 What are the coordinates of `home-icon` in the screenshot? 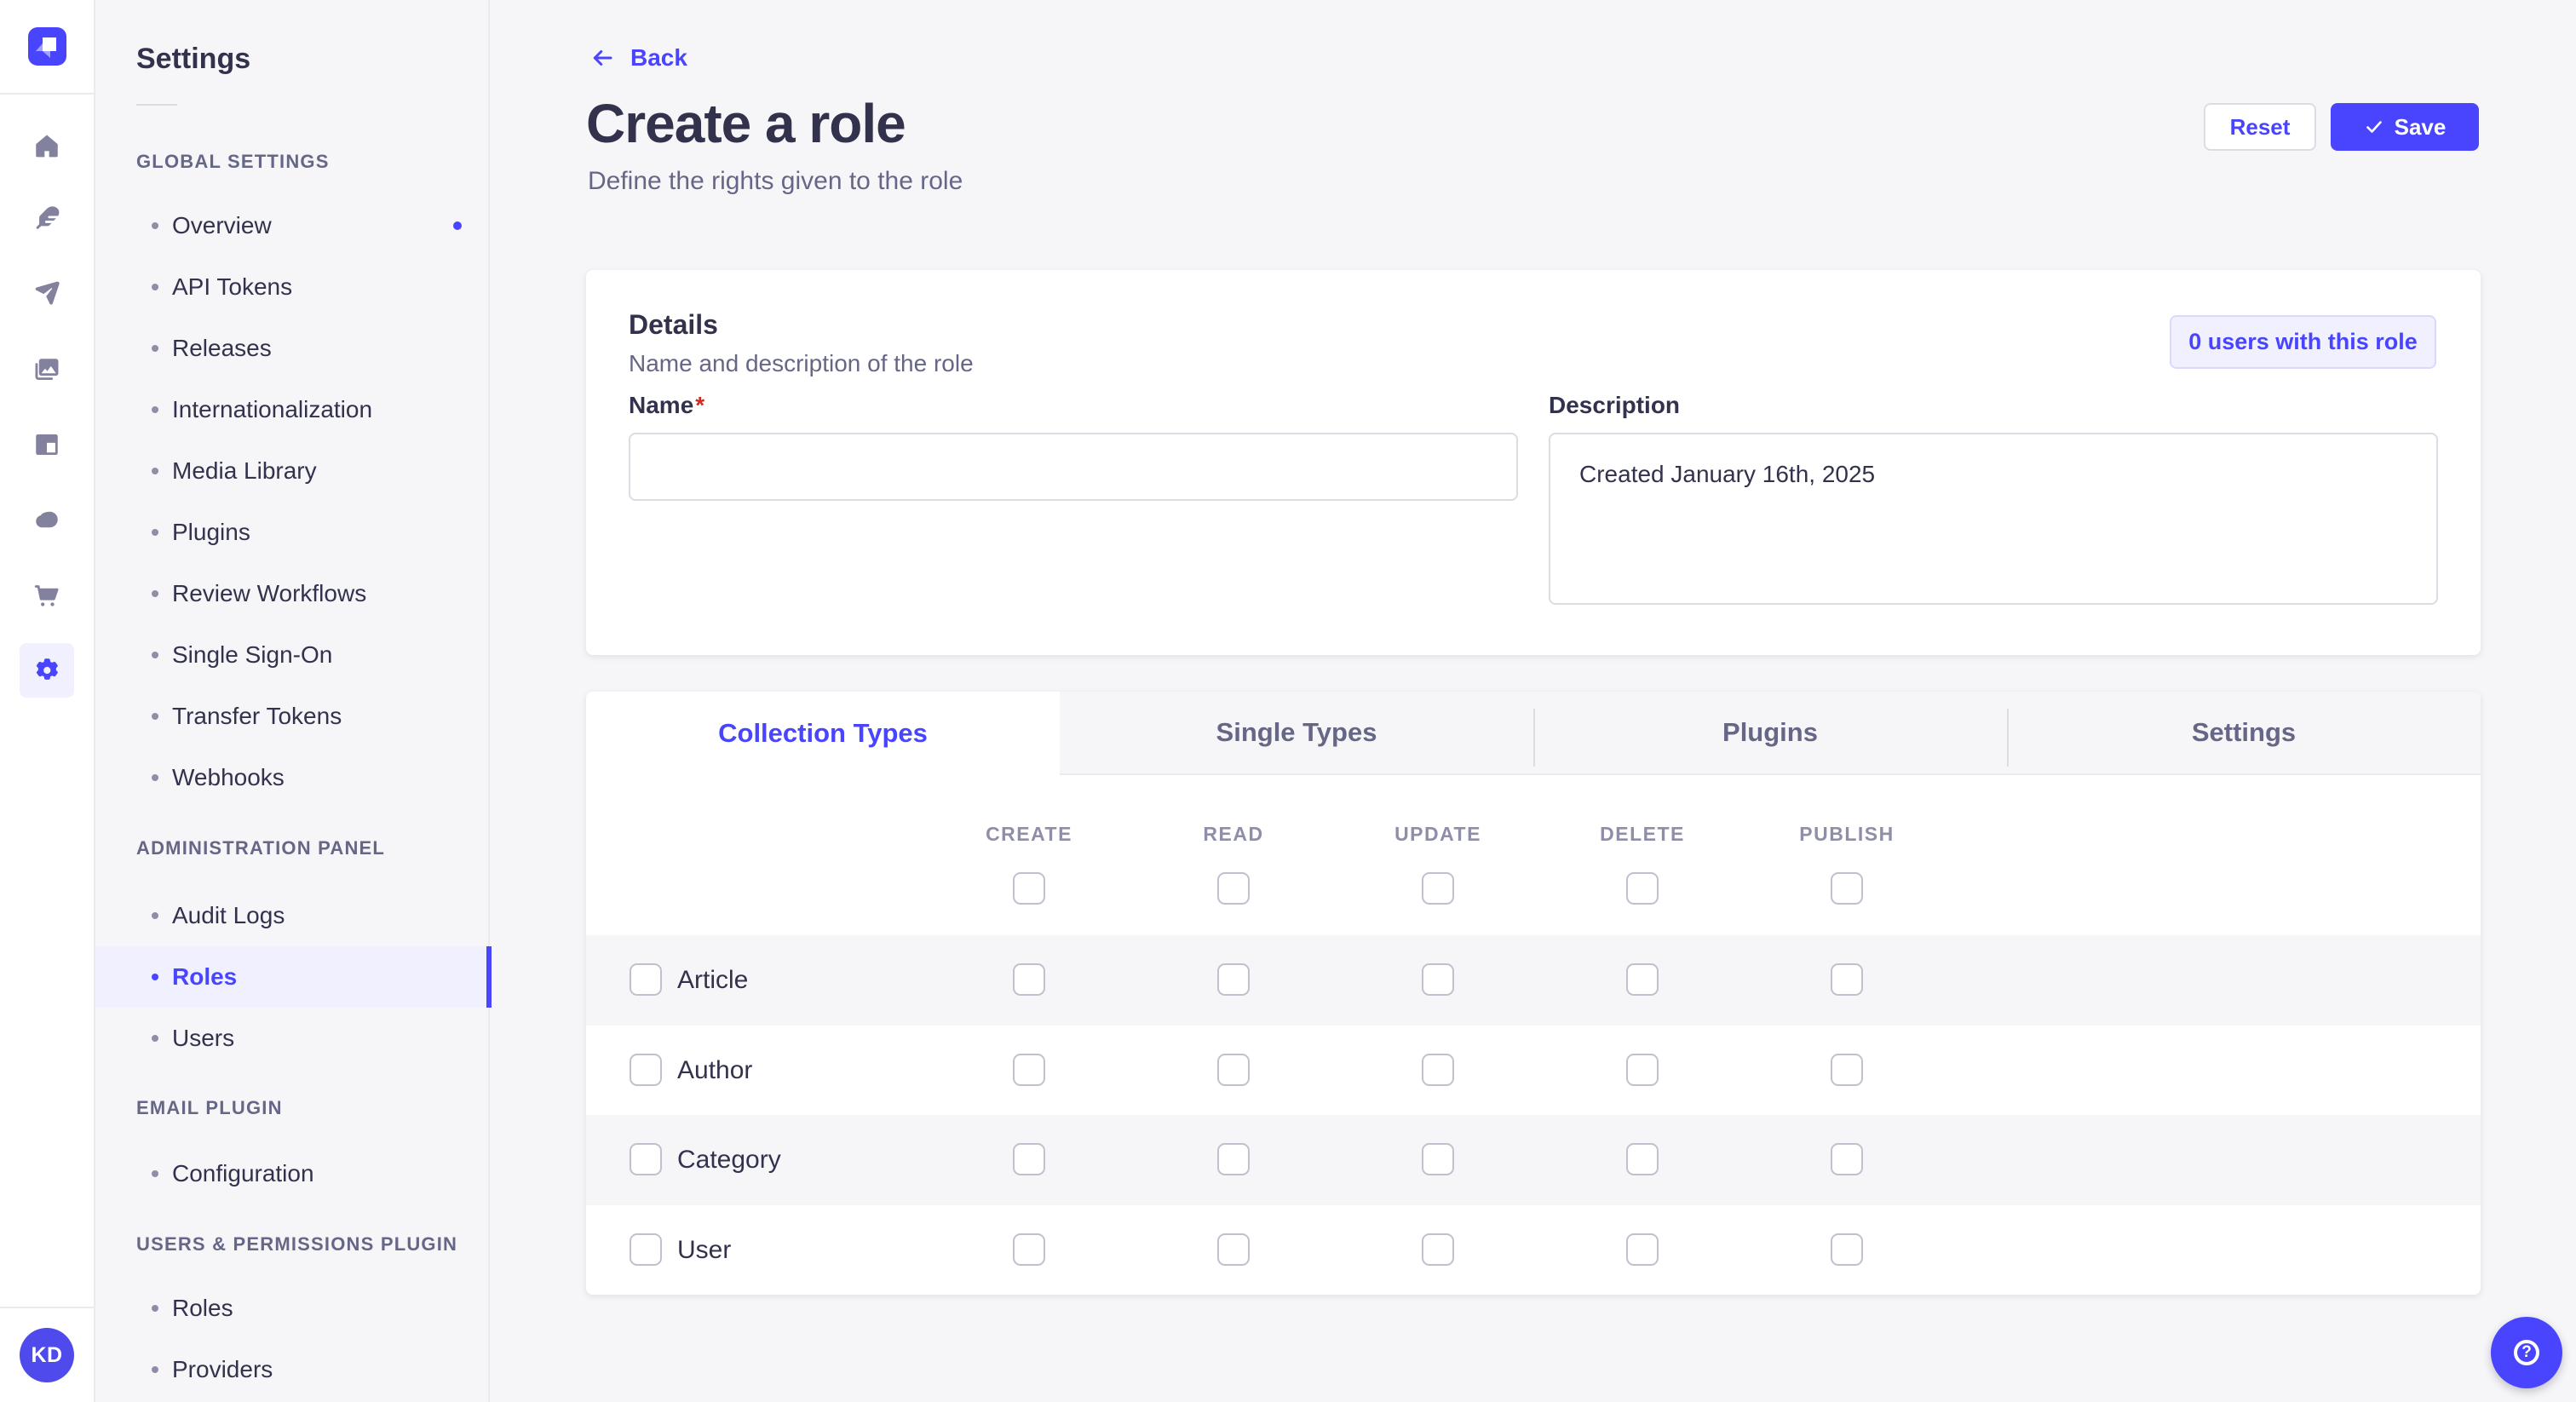 It's located at (47, 146).